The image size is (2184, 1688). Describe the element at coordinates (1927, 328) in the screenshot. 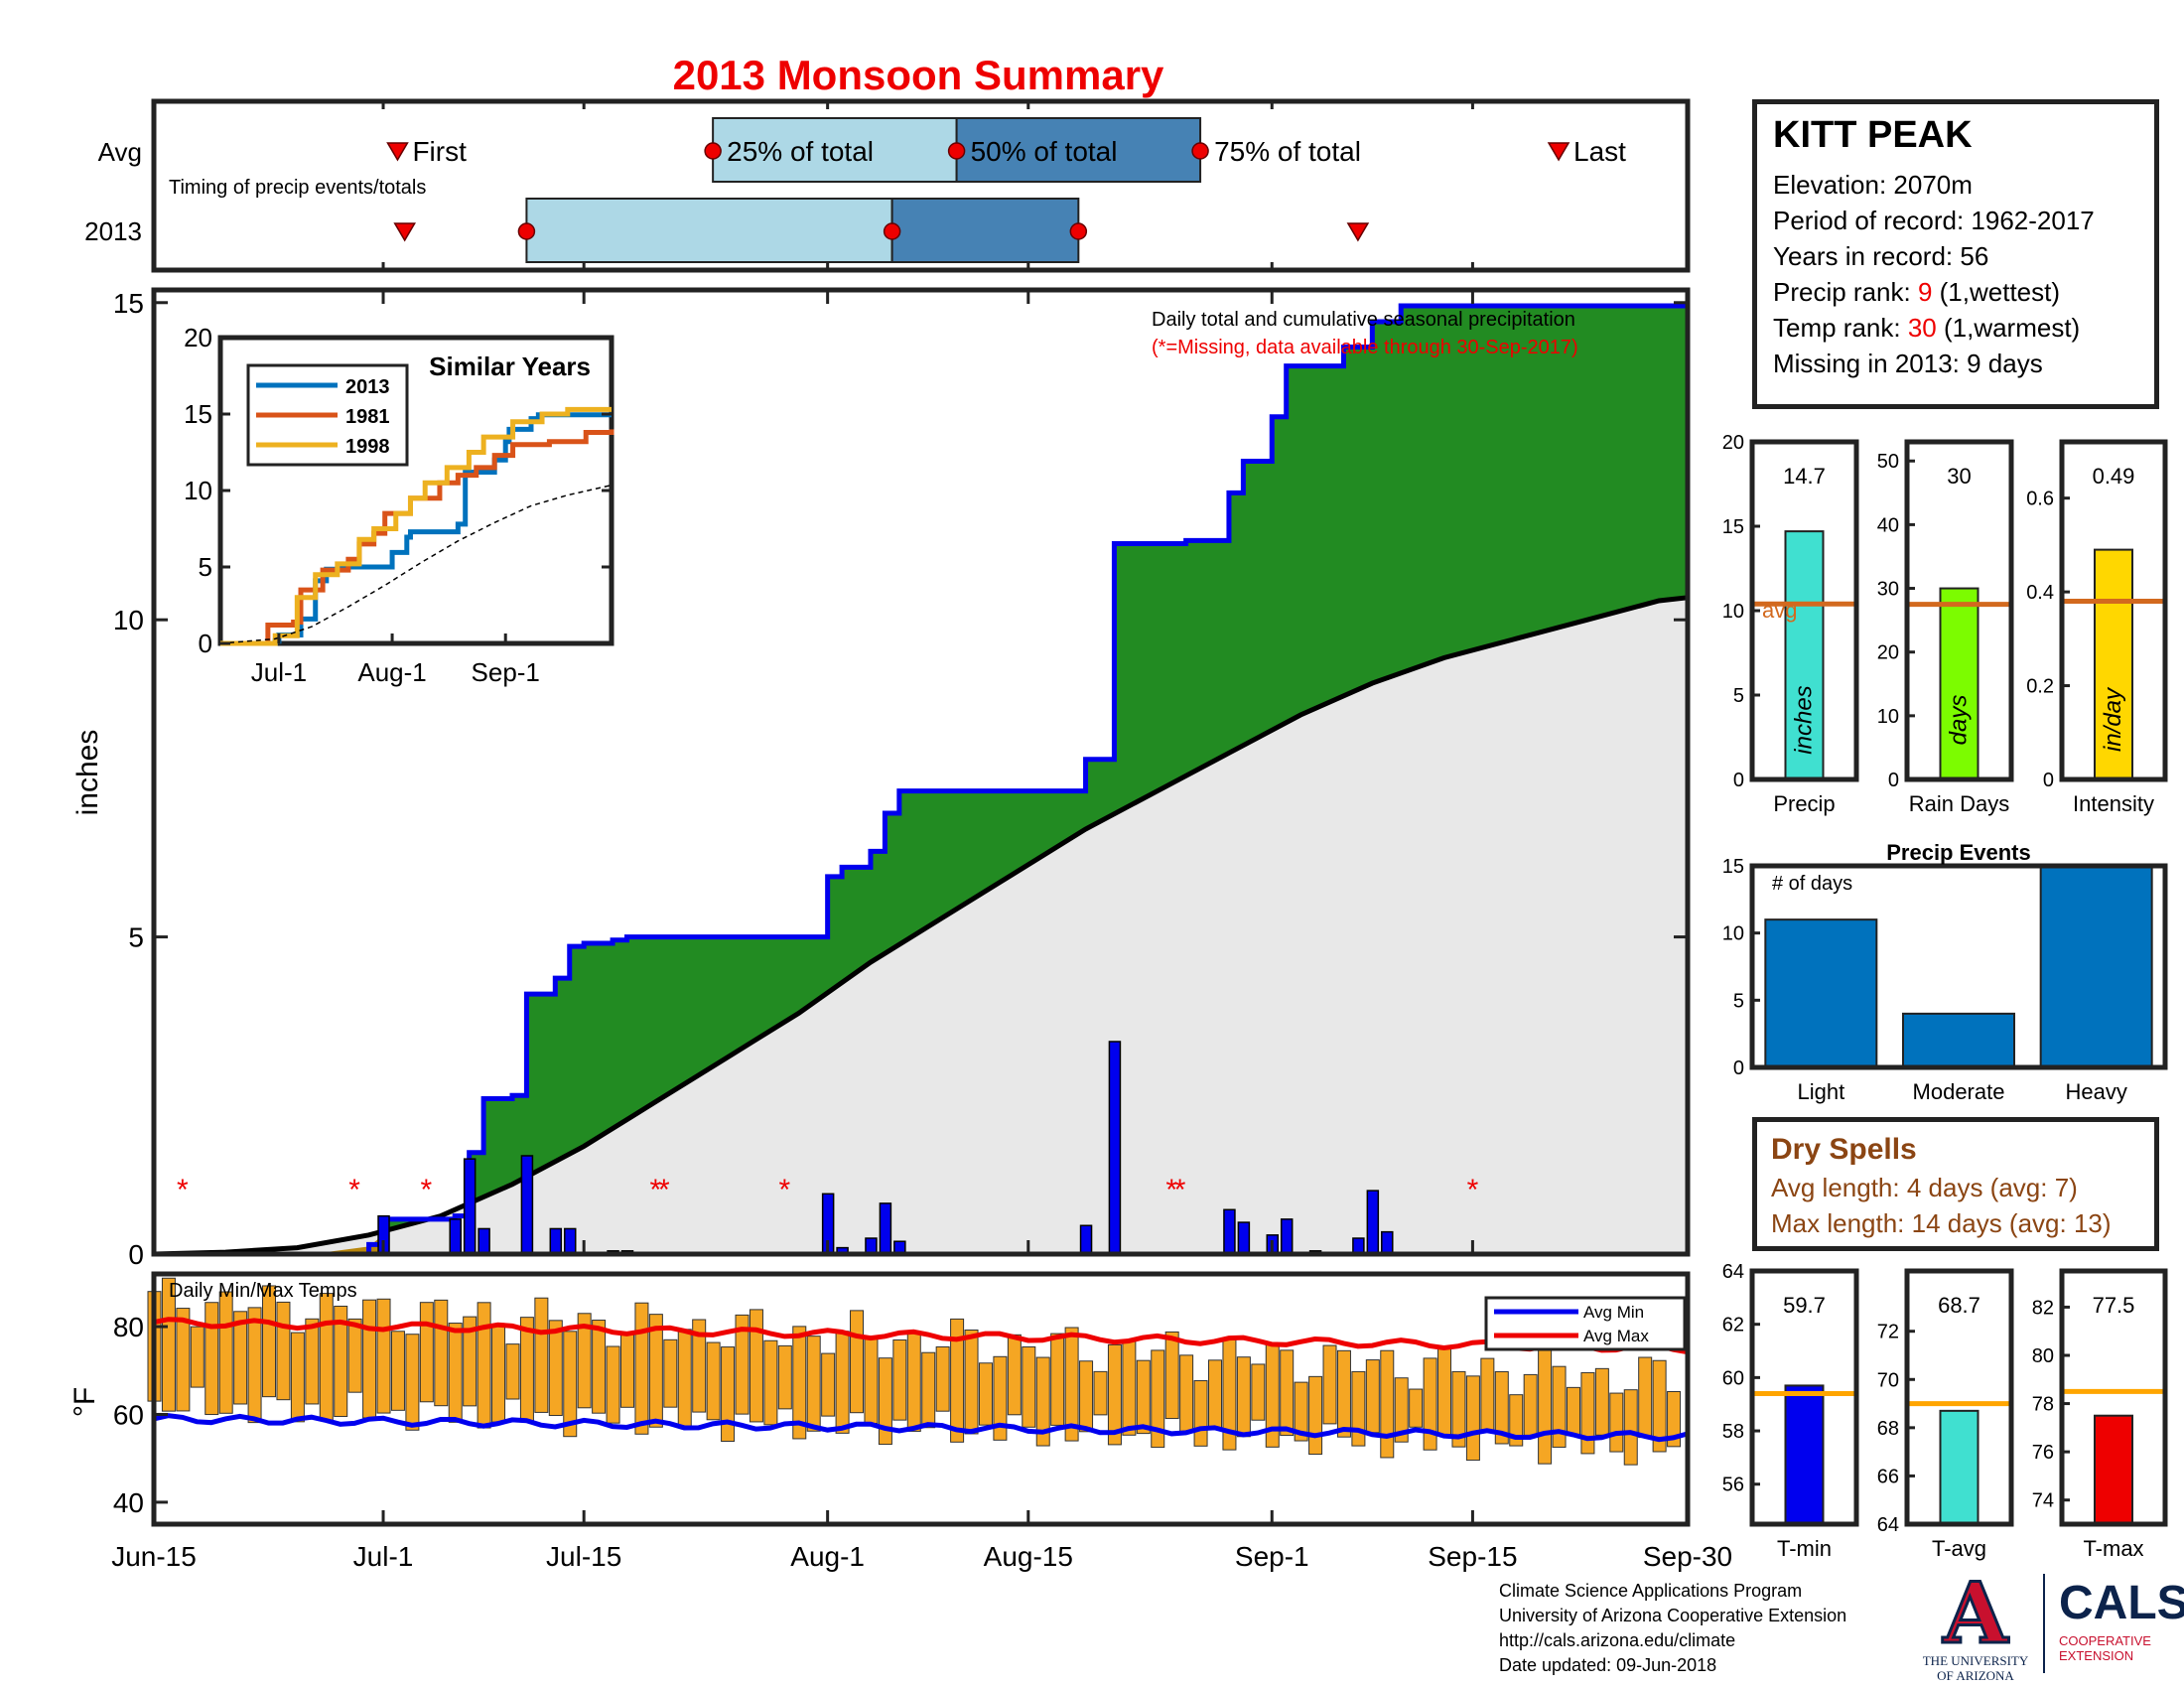

I see `temp-rank: Temp rank: 30 (1,warmest)` at that location.